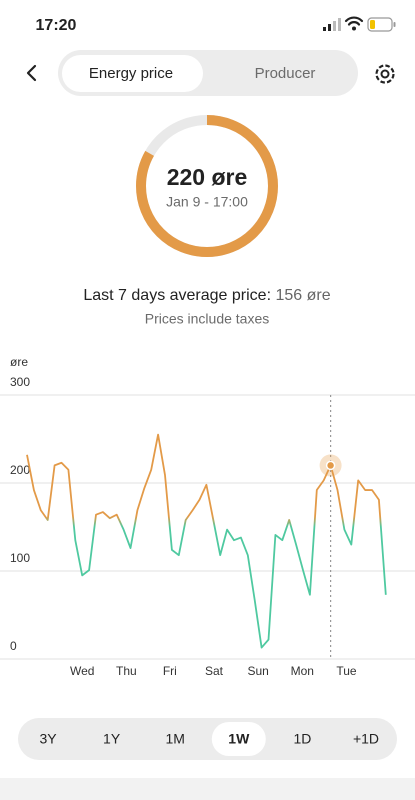 The height and width of the screenshot is (800, 415). I want to click on gauge-arc, so click(207, 186).